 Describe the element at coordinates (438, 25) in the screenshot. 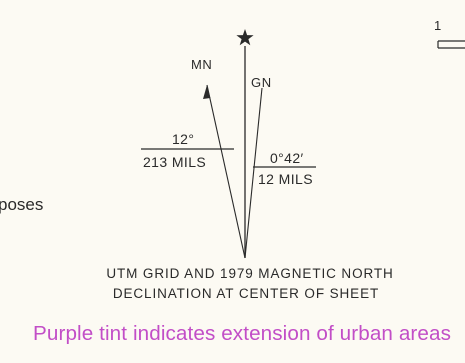

I see `right-fragment-number: 1` at that location.